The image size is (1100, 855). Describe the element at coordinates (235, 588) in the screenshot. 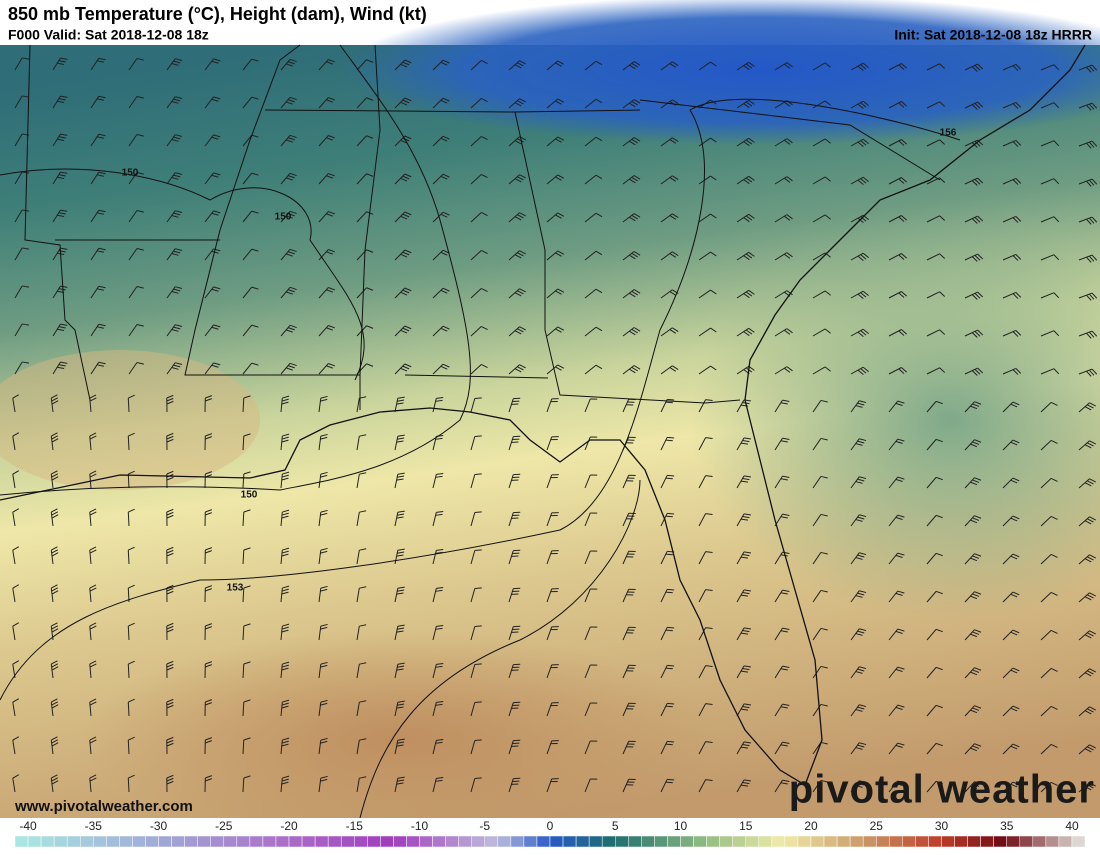

I see `contour-label: 153` at that location.